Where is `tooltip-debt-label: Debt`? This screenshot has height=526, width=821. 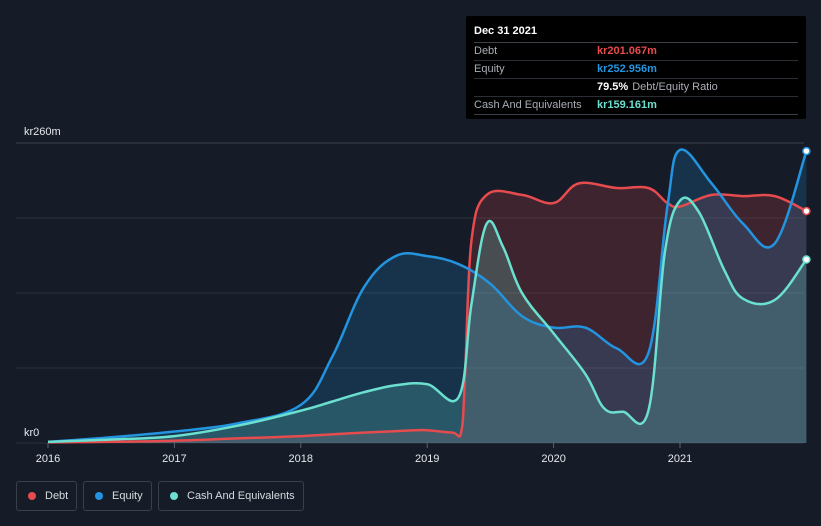
tooltip-debt-label: Debt is located at coordinates (486, 51).